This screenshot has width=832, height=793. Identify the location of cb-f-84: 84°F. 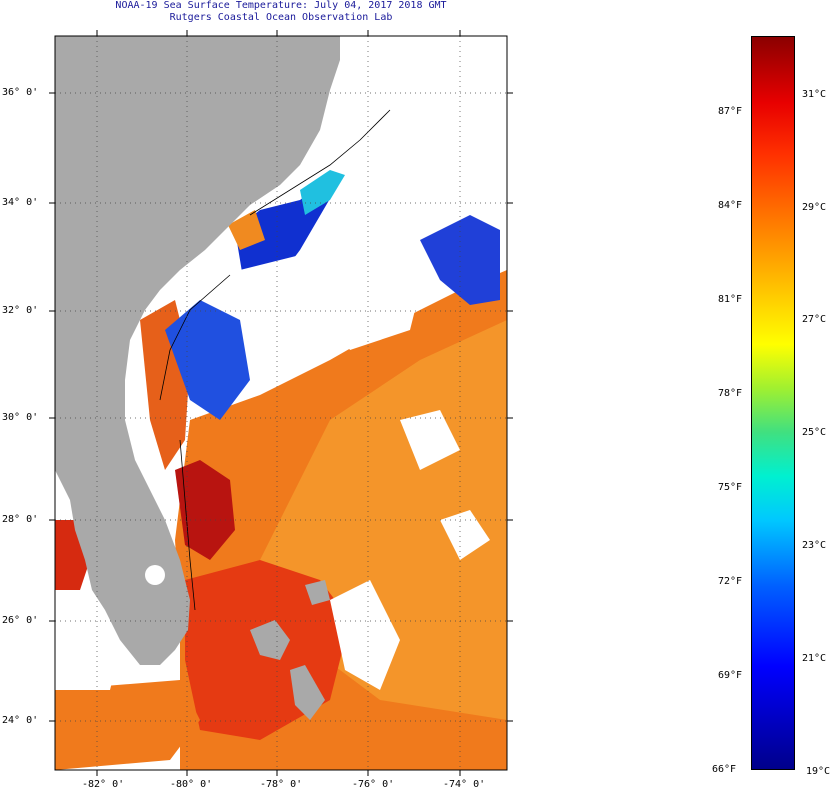
(730, 205).